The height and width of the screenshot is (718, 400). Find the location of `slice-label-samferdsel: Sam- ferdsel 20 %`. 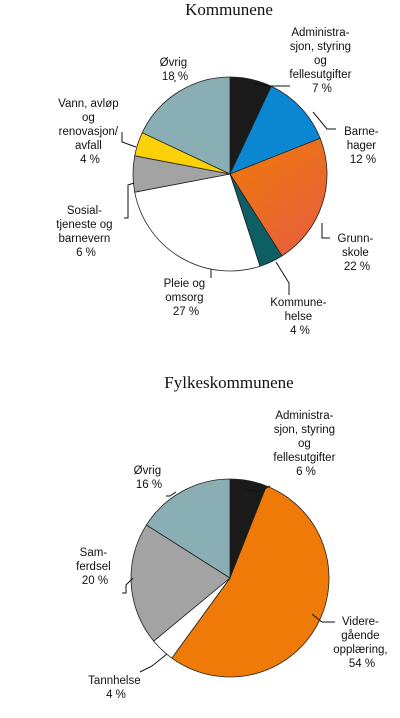

slice-label-samferdsel: Sam- ferdsel 20 % is located at coordinates (95, 567).